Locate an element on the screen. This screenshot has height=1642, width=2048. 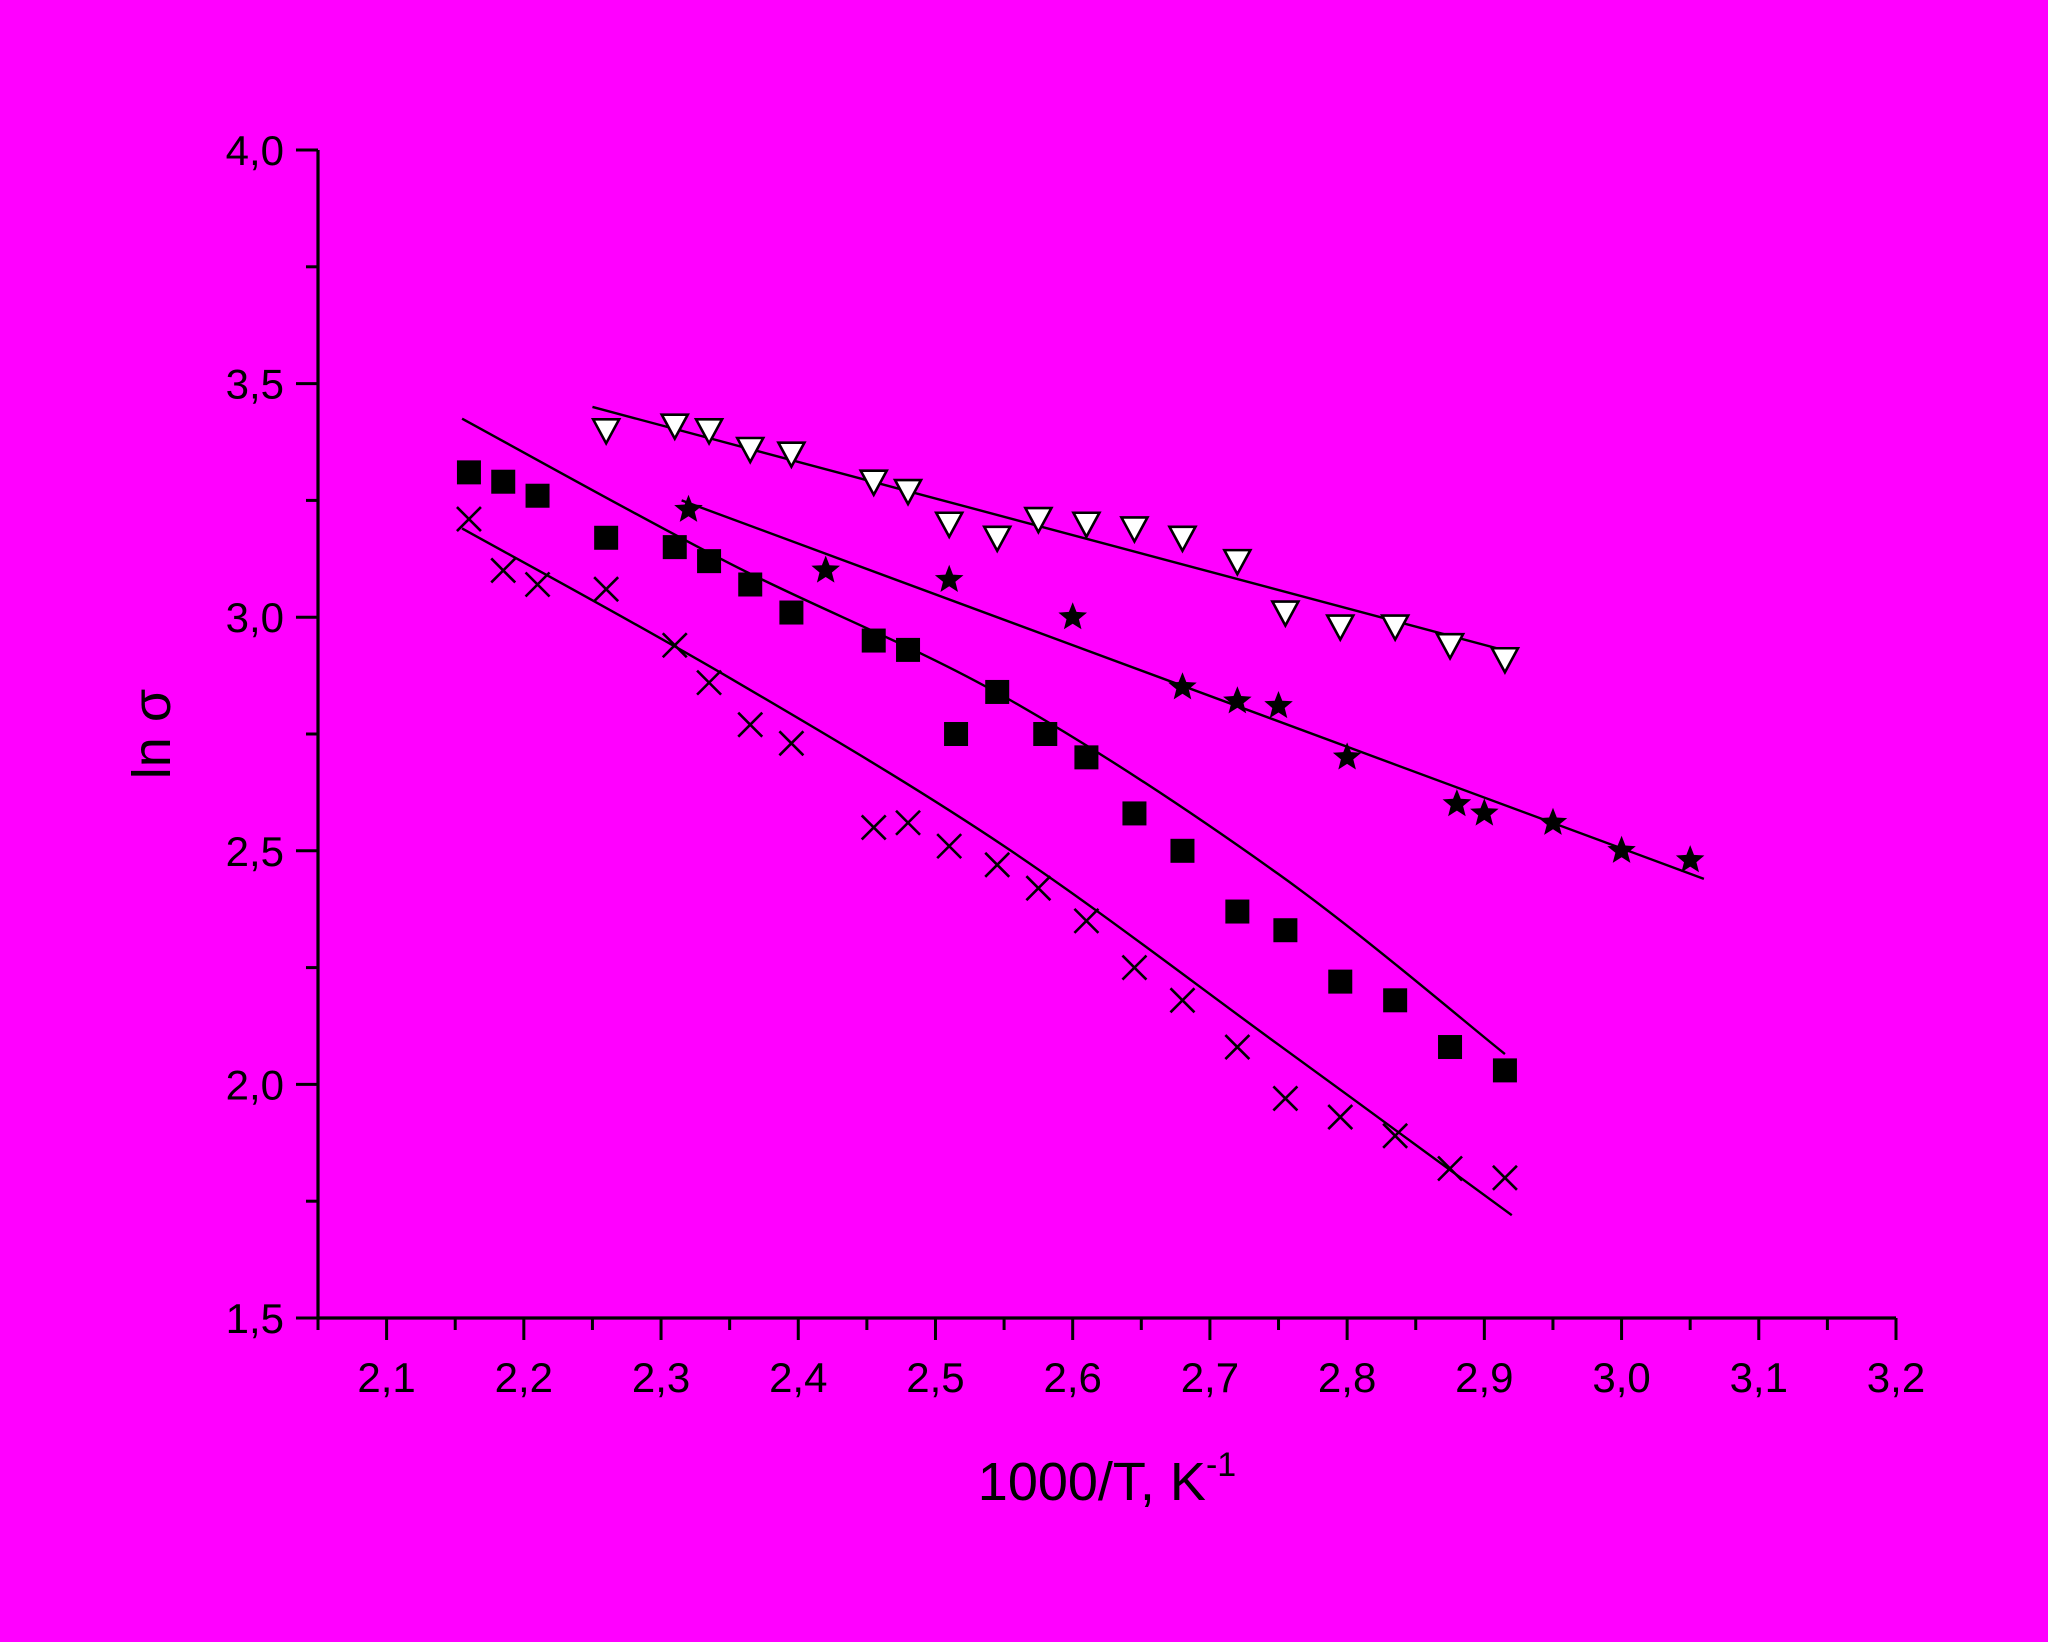
x-tick-label: 3,1 is located at coordinates (1759, 1377).